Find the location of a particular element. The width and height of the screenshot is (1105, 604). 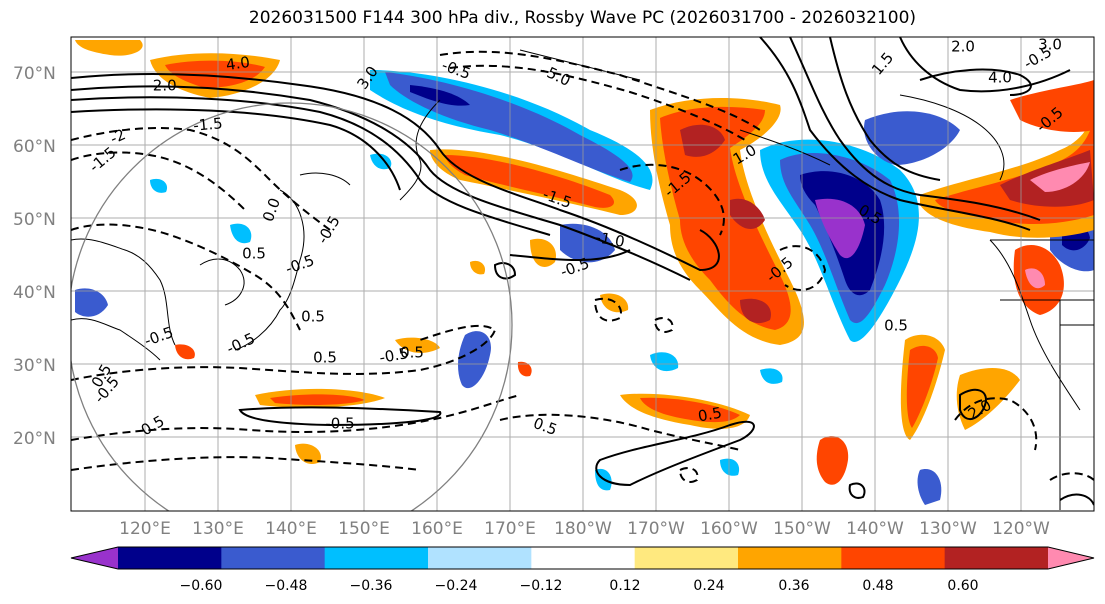

lon-label: 160°W is located at coordinates (729, 529).